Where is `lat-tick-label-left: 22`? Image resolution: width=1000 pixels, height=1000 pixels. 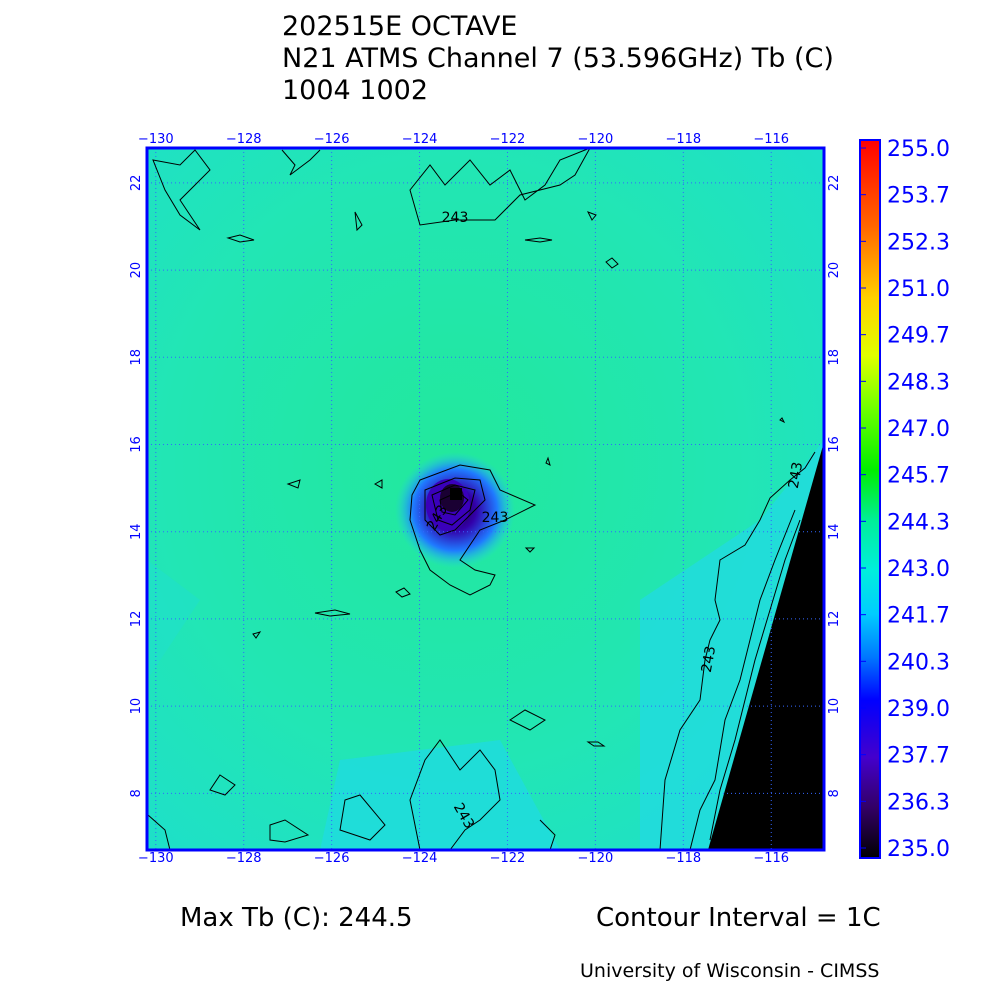 lat-tick-label-left: 22 is located at coordinates (136, 183).